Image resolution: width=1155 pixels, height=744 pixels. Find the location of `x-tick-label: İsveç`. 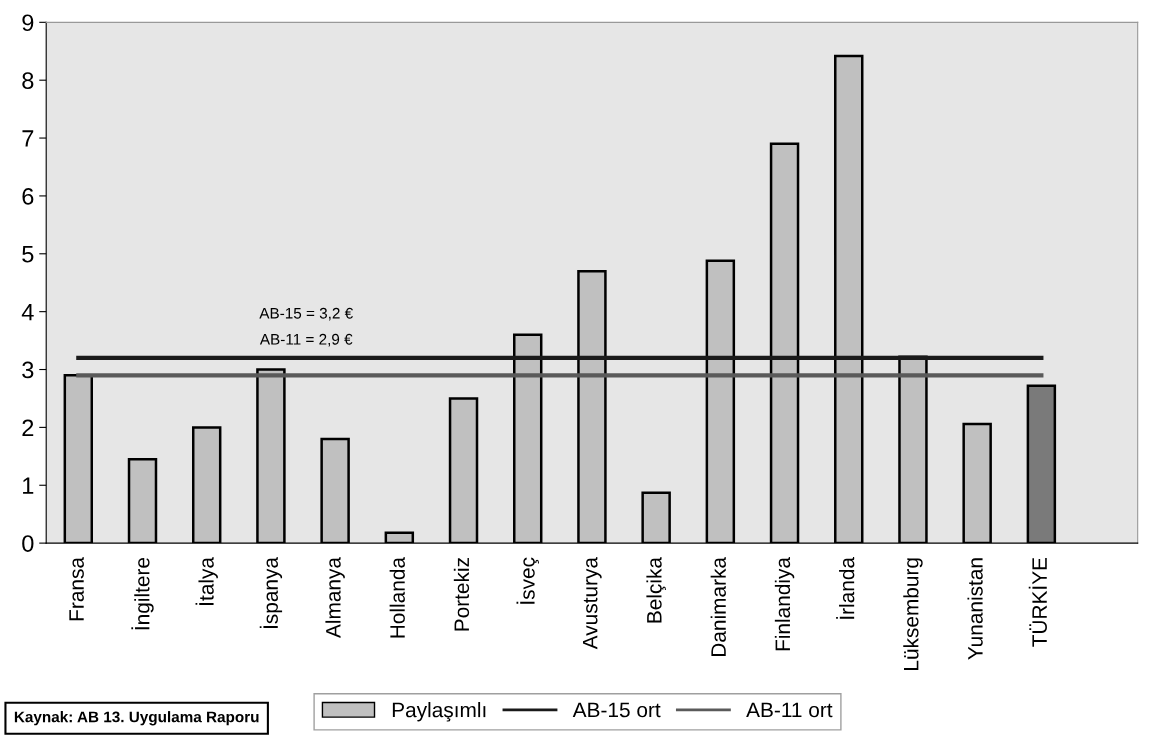

x-tick-label: İsveç is located at coordinates (527, 580).